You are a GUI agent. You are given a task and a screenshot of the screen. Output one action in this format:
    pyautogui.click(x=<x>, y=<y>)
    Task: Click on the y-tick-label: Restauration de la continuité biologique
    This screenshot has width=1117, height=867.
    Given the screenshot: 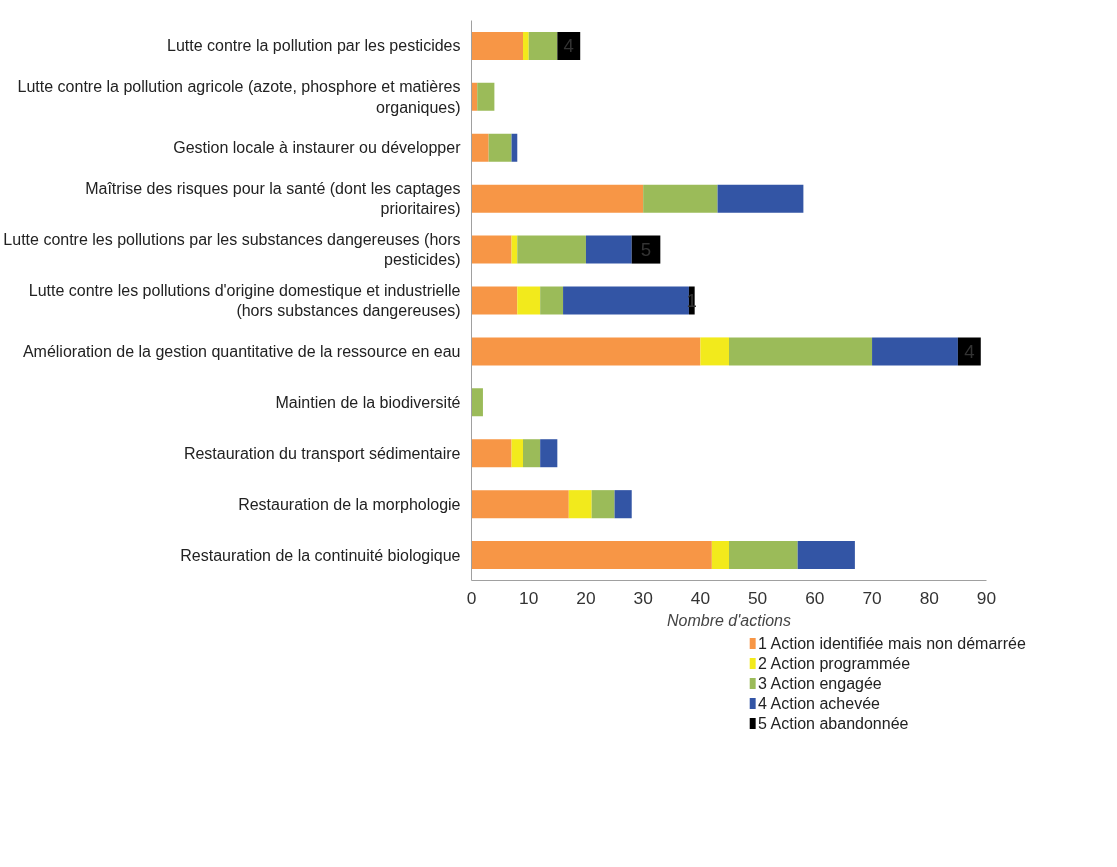 What is the action you would take?
    pyautogui.click(x=320, y=555)
    